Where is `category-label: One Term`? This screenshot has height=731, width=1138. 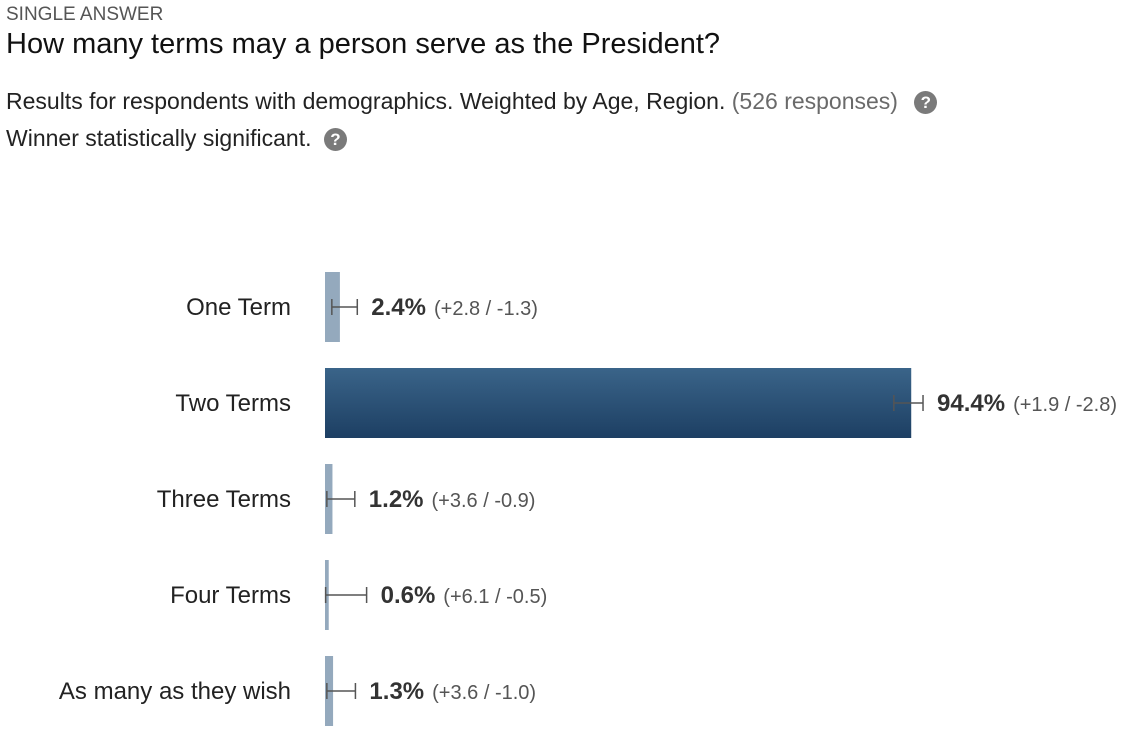
category-label: One Term is located at coordinates (238, 307).